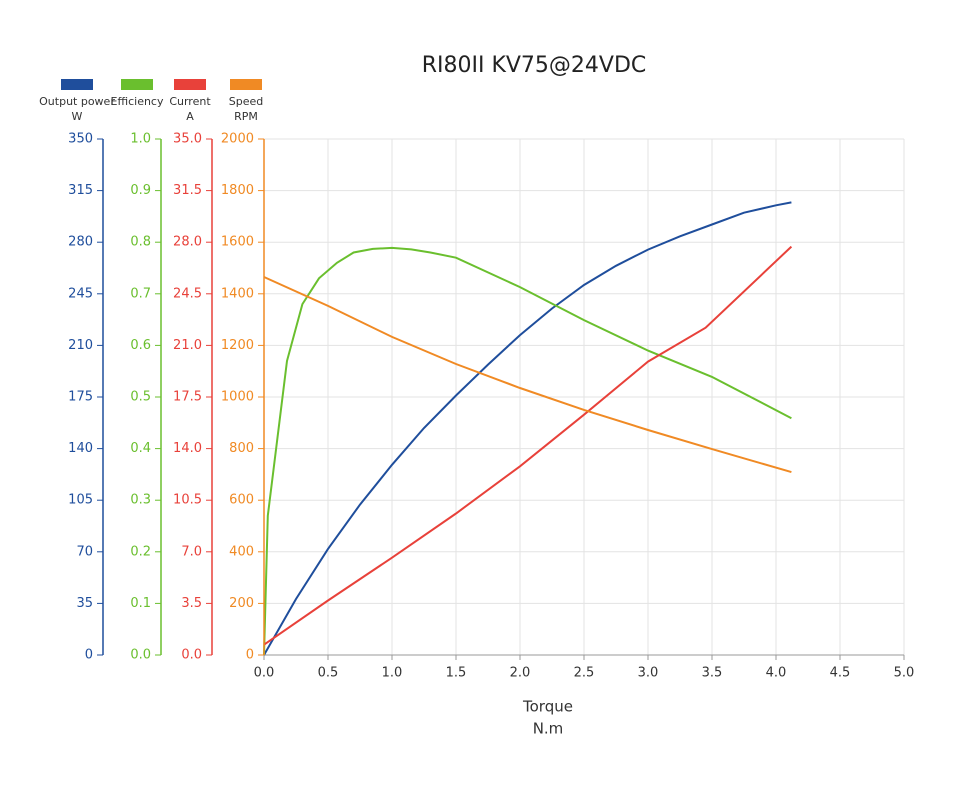 Image resolution: width=964 pixels, height=794 pixels. What do you see at coordinates (187, 293) in the screenshot?
I see `y-tick-label: 24.5` at bounding box center [187, 293].